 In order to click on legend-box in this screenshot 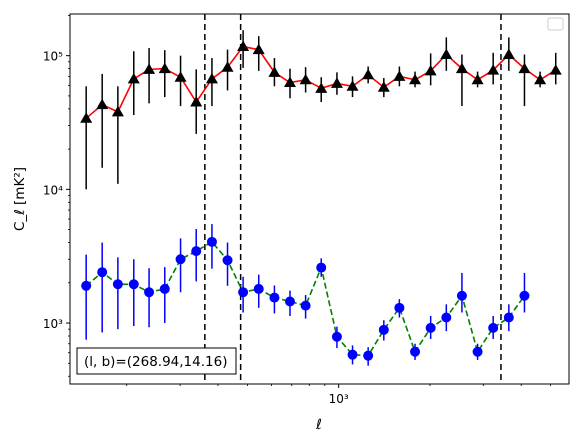, I will do `click(555, 24)`.